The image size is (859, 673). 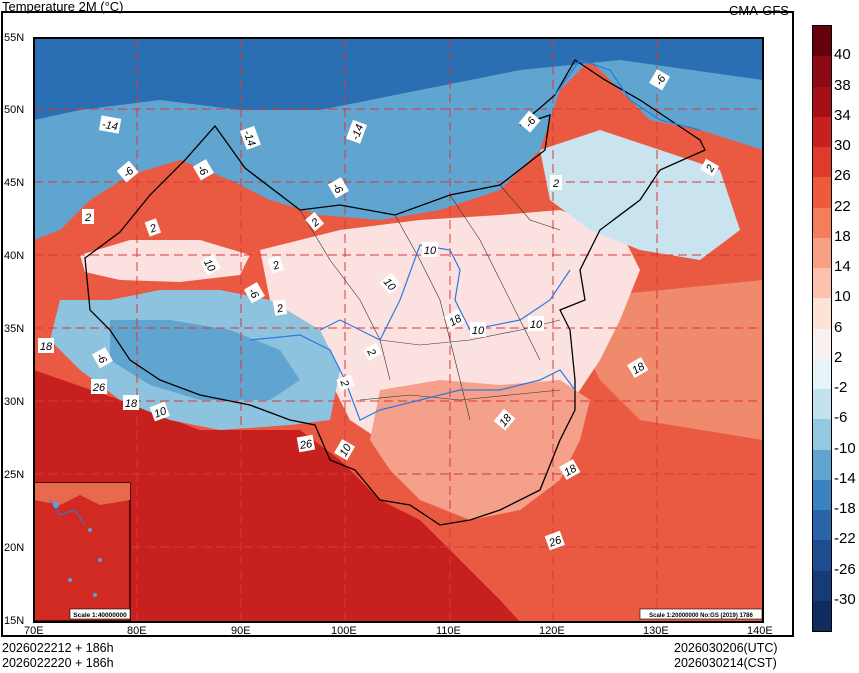 I want to click on colorbar-label: 38, so click(x=842, y=85).